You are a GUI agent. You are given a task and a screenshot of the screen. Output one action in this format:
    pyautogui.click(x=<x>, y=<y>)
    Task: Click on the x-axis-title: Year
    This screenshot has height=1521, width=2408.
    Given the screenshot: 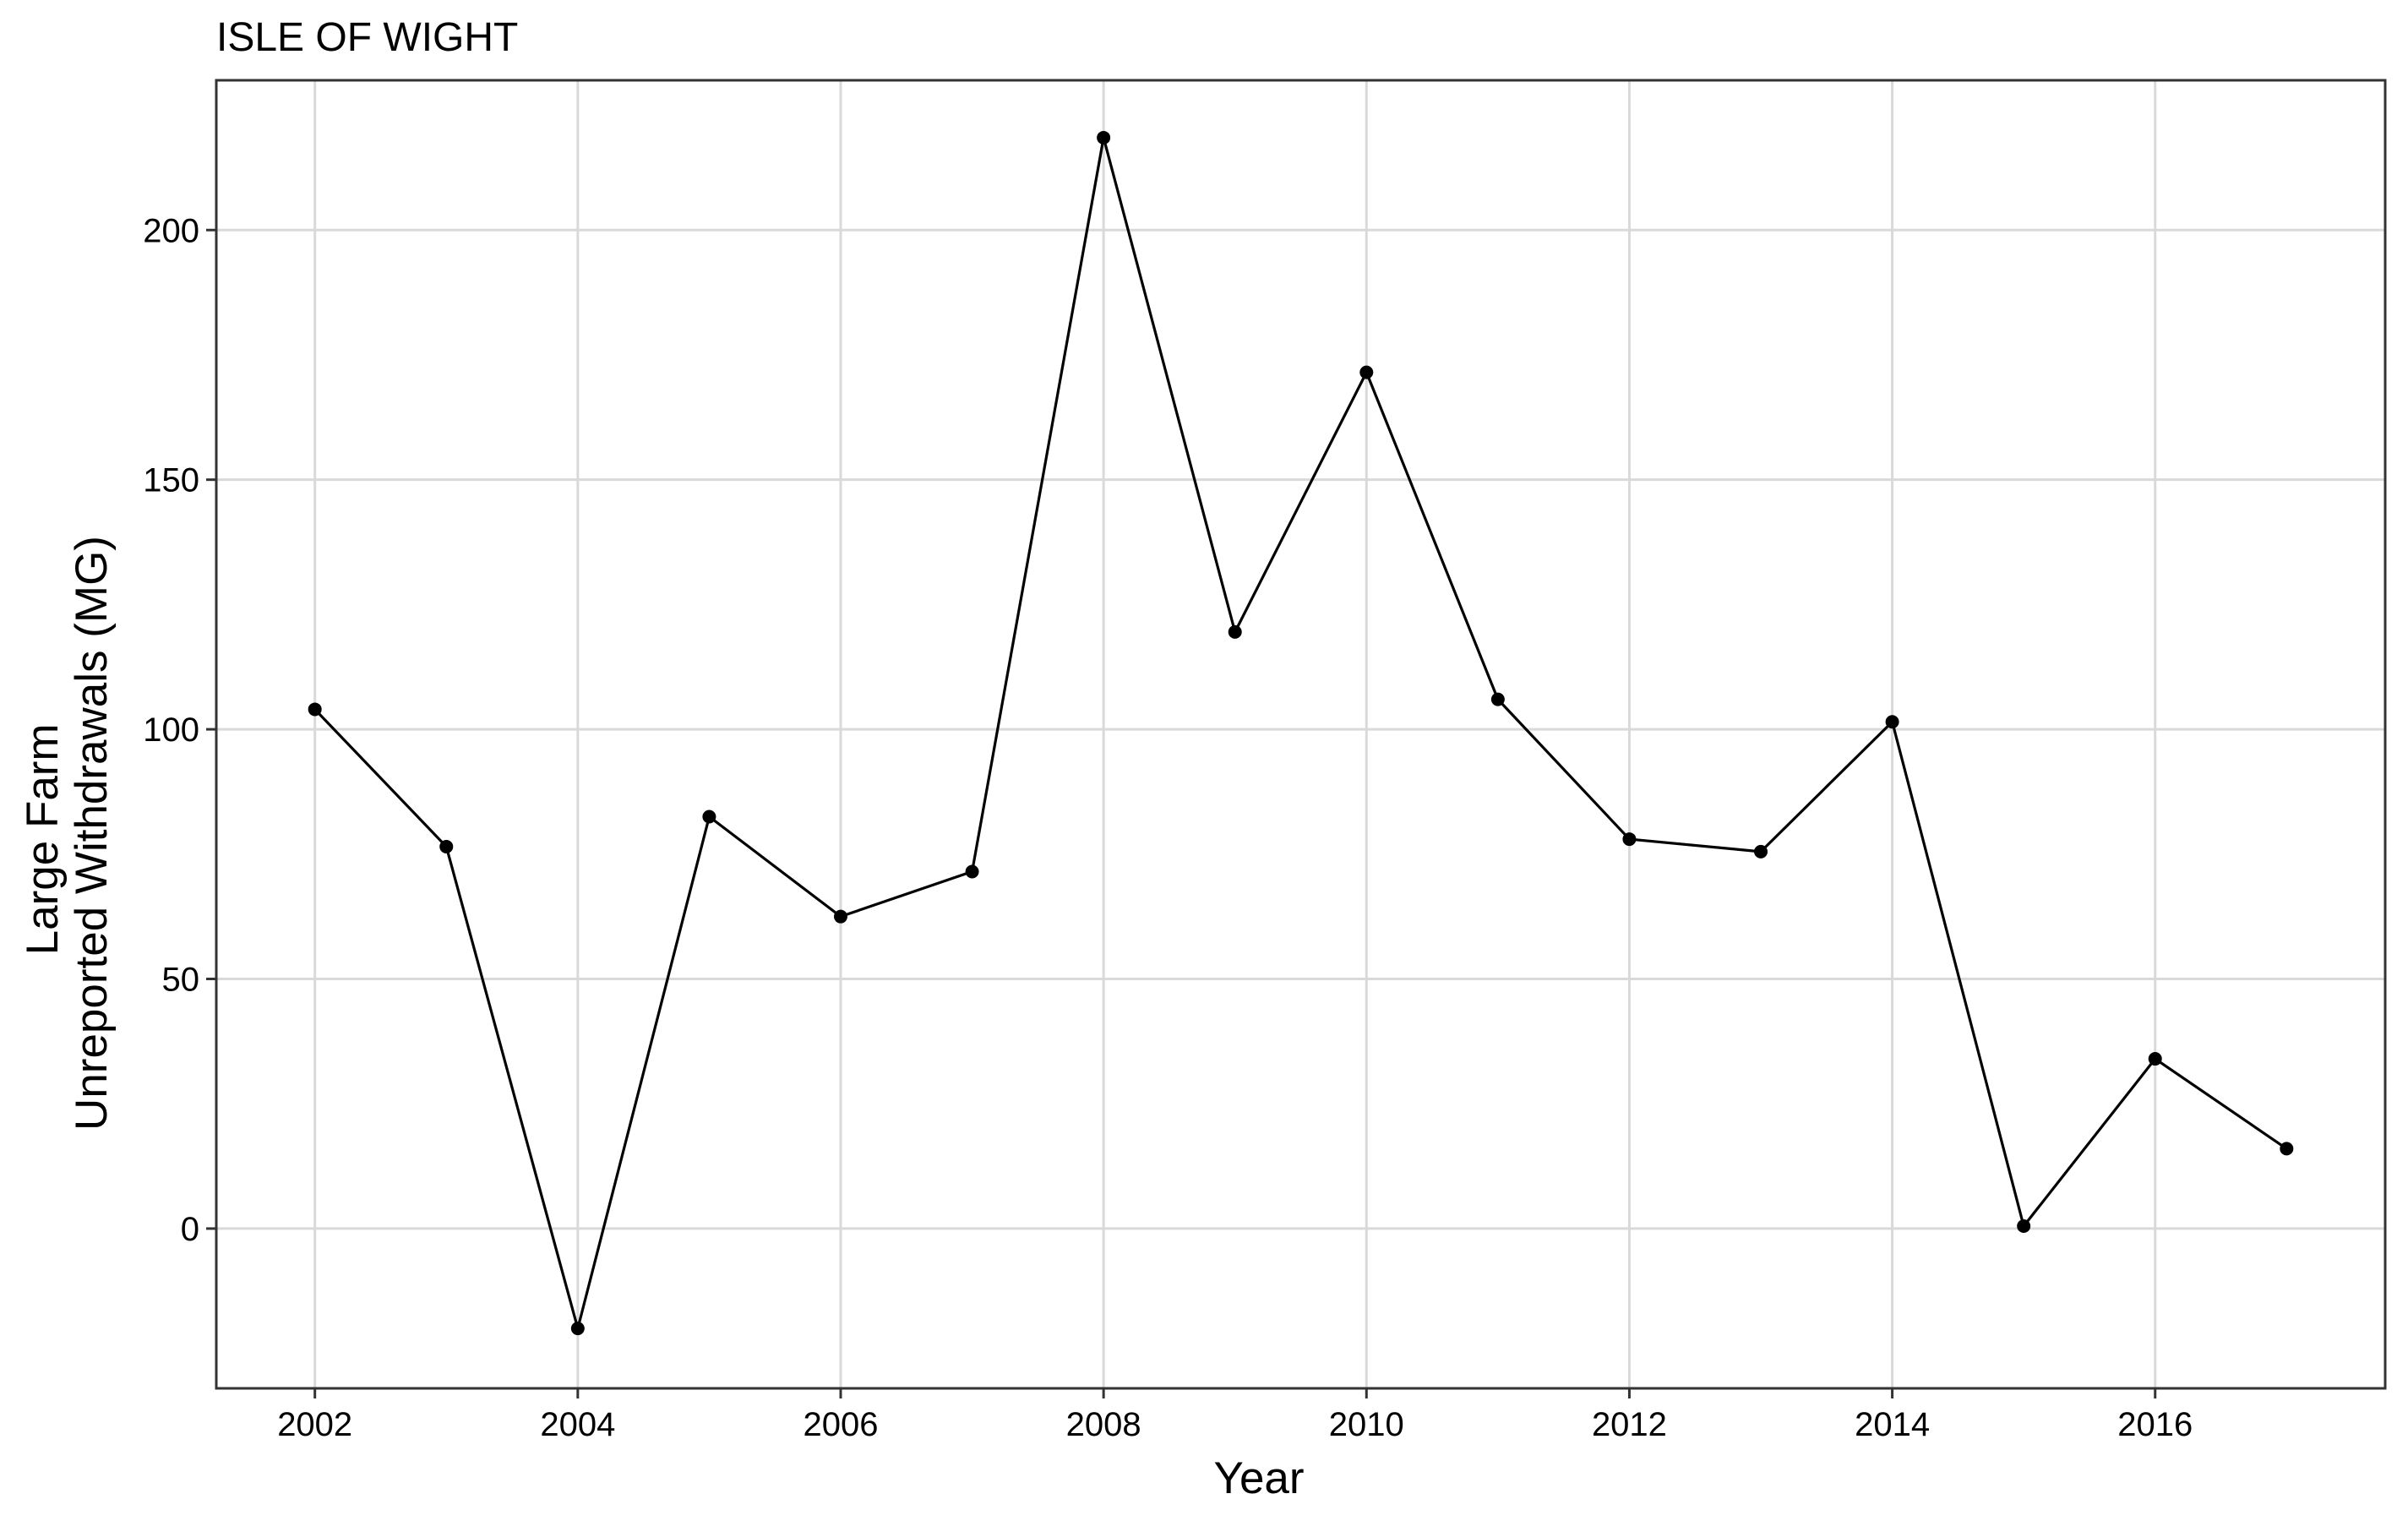 What is the action you would take?
    pyautogui.click(x=1258, y=1478)
    